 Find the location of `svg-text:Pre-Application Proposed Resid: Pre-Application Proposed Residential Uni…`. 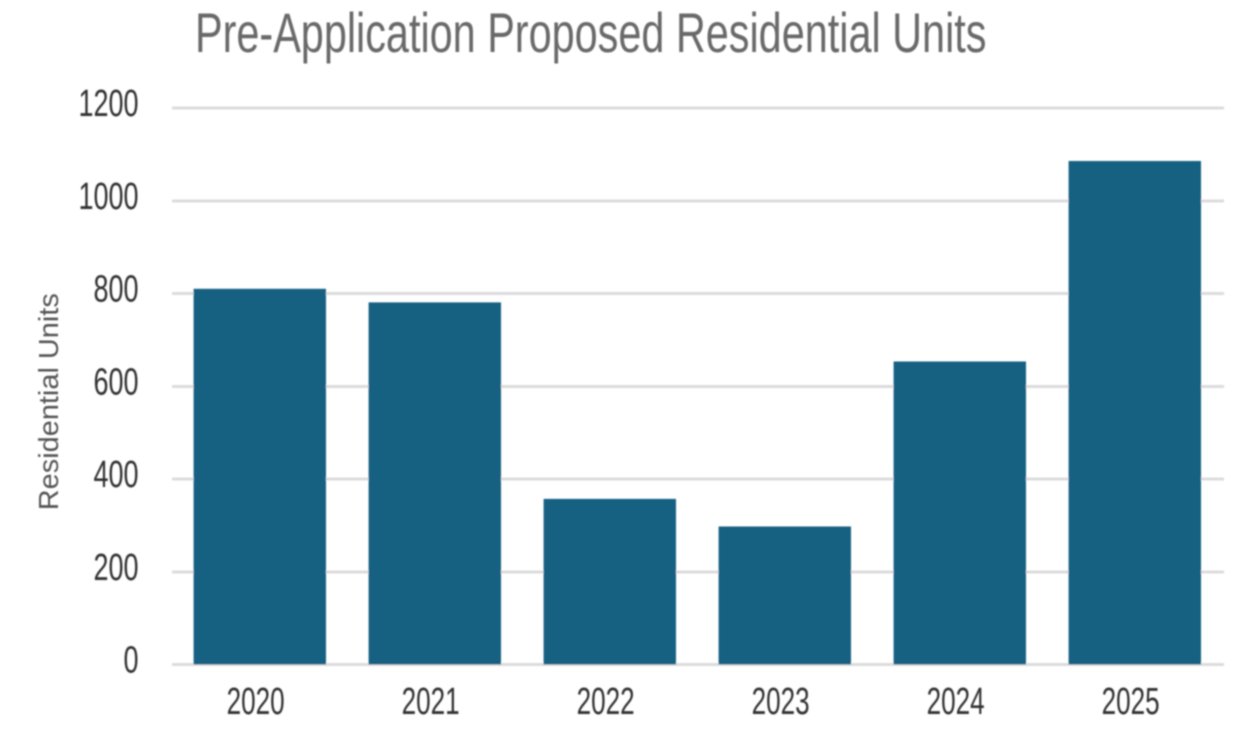

svg-text:Pre-Application Proposed Resid: Pre-Application Proposed Residential Uni… is located at coordinates (590, 33).